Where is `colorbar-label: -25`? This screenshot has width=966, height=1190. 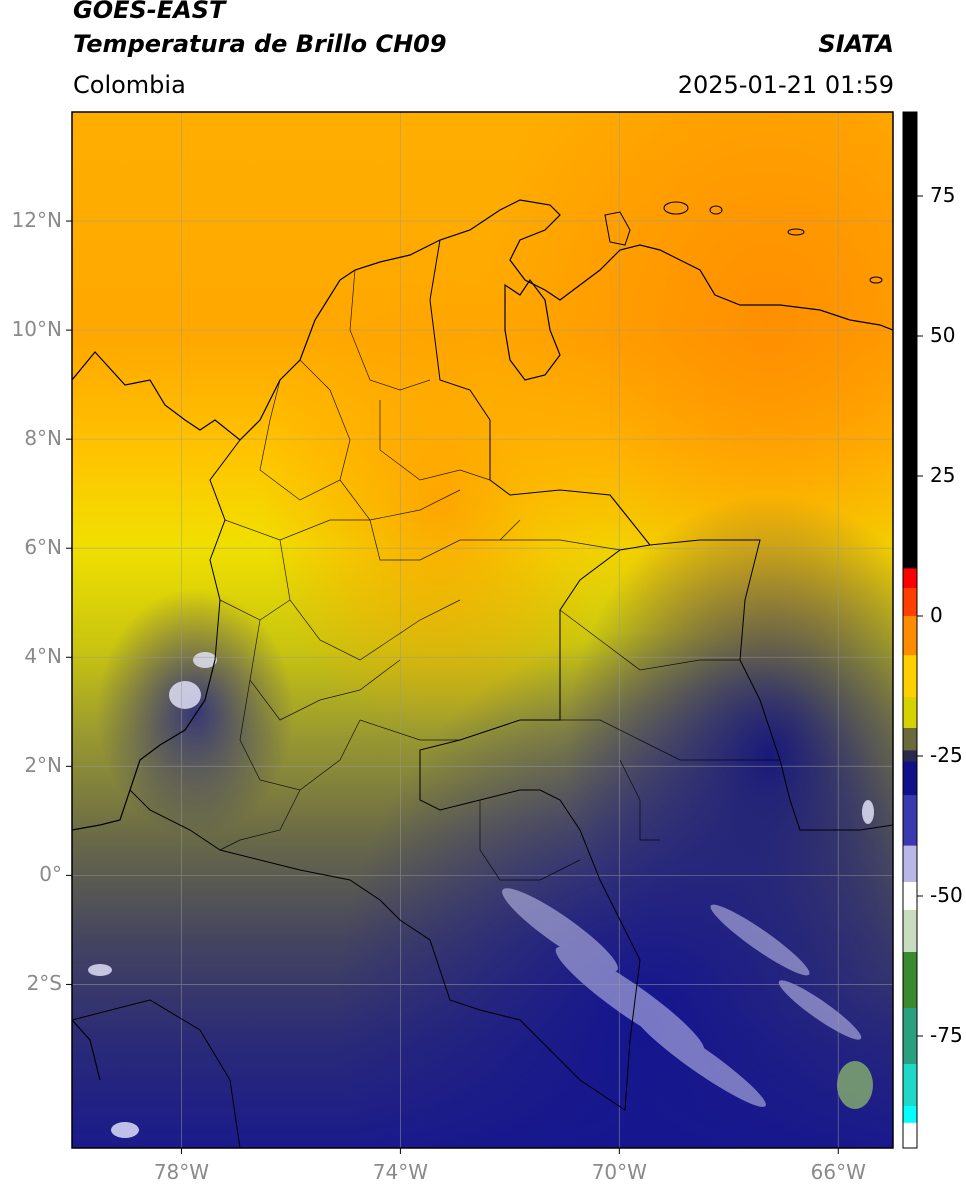 colorbar-label: -25 is located at coordinates (946, 755).